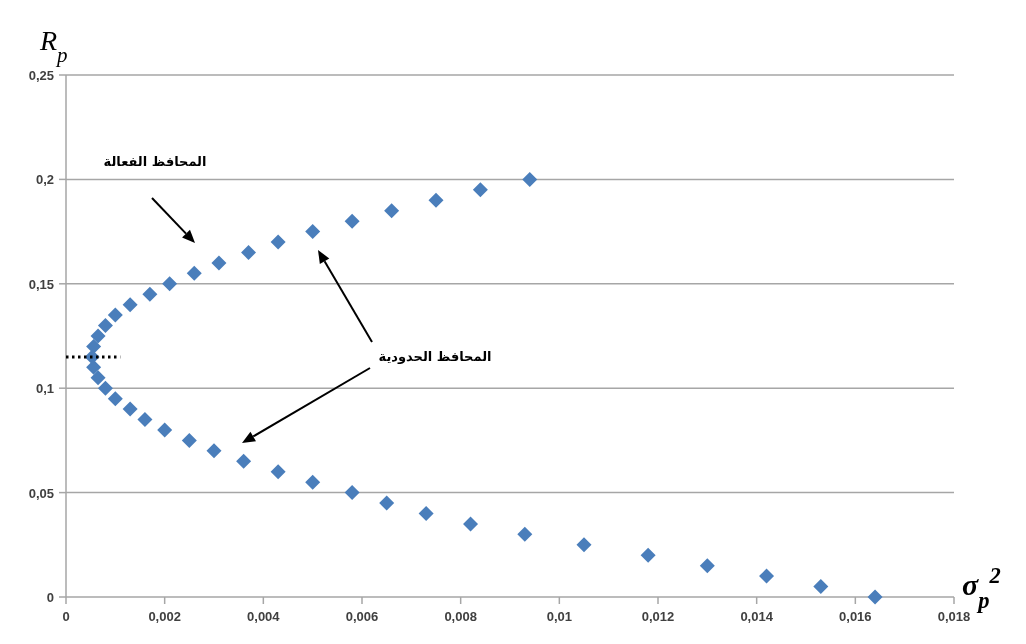 Image resolution: width=1026 pixels, height=644 pixels. Describe the element at coordinates (559, 616) in the screenshot. I see `x-tick-label: 0,01` at that location.